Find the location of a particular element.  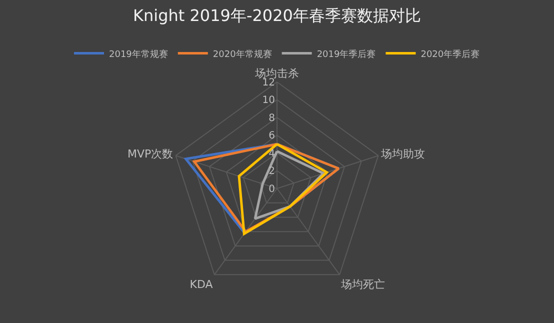

legend-label: 2019年季后赛 is located at coordinates (346, 54).